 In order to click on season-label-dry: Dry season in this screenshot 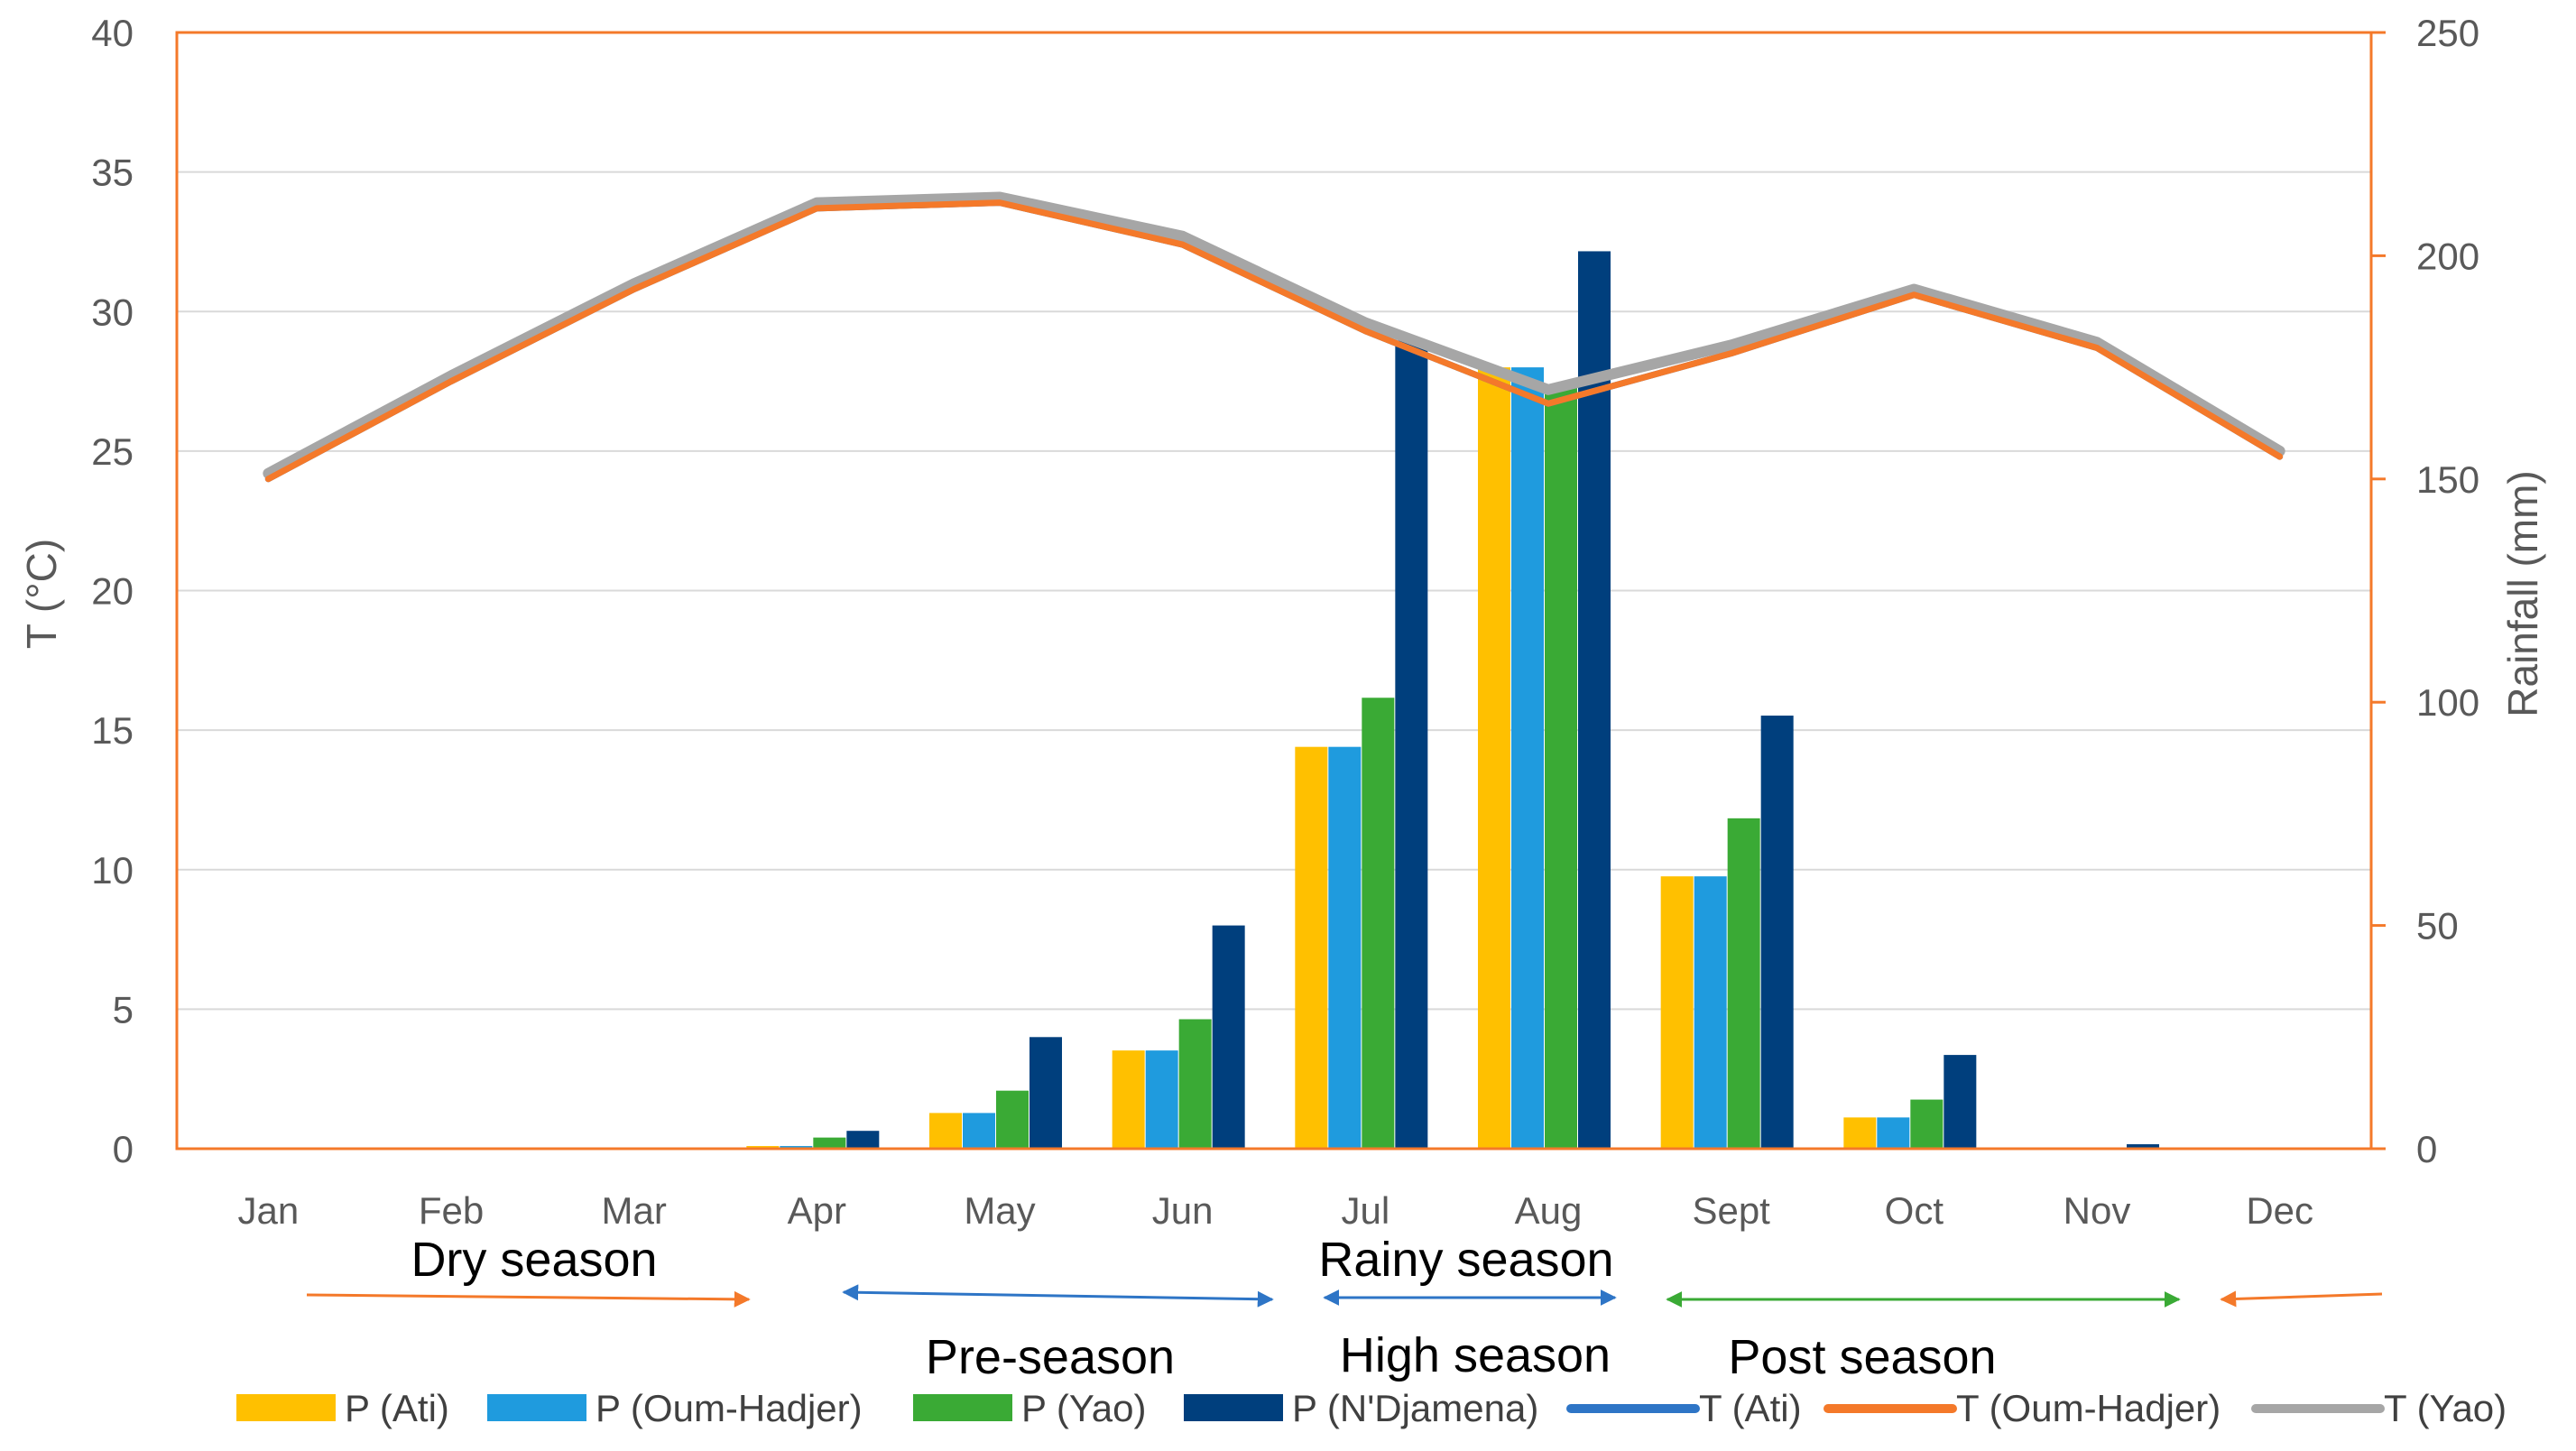, I will do `click(534, 1260)`.